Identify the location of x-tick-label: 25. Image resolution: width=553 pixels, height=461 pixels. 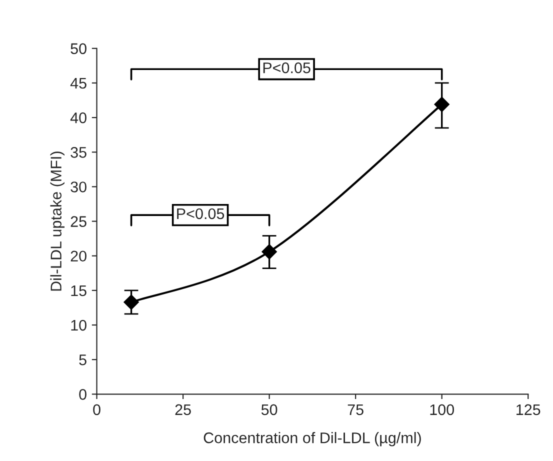
(183, 410).